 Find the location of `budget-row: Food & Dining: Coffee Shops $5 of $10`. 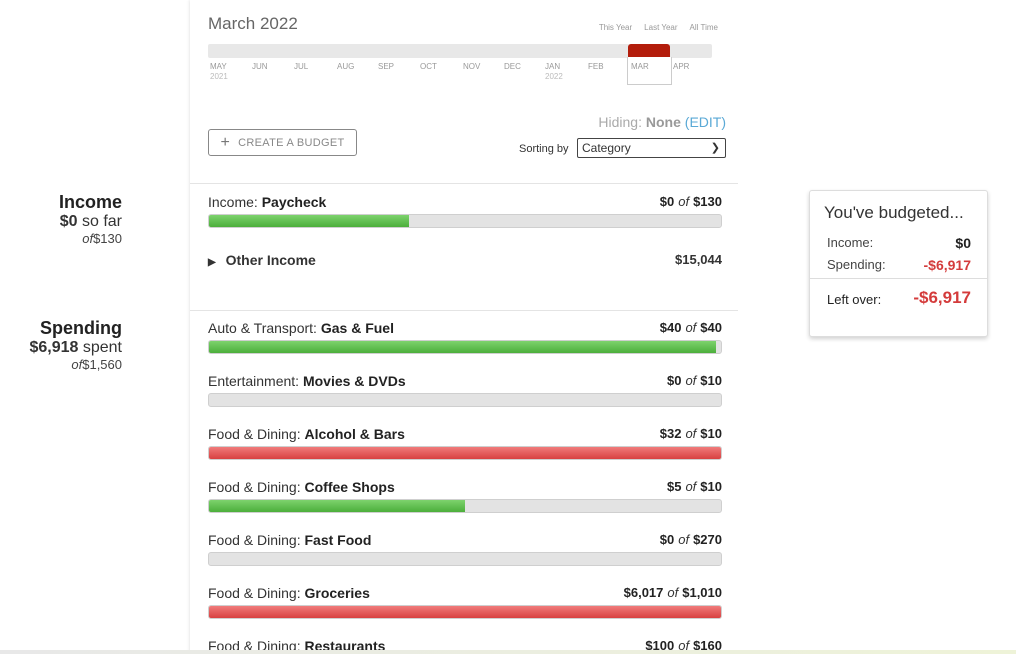

budget-row: Food & Dining: Coffee Shops $5 of $10 is located at coordinates (465, 496).